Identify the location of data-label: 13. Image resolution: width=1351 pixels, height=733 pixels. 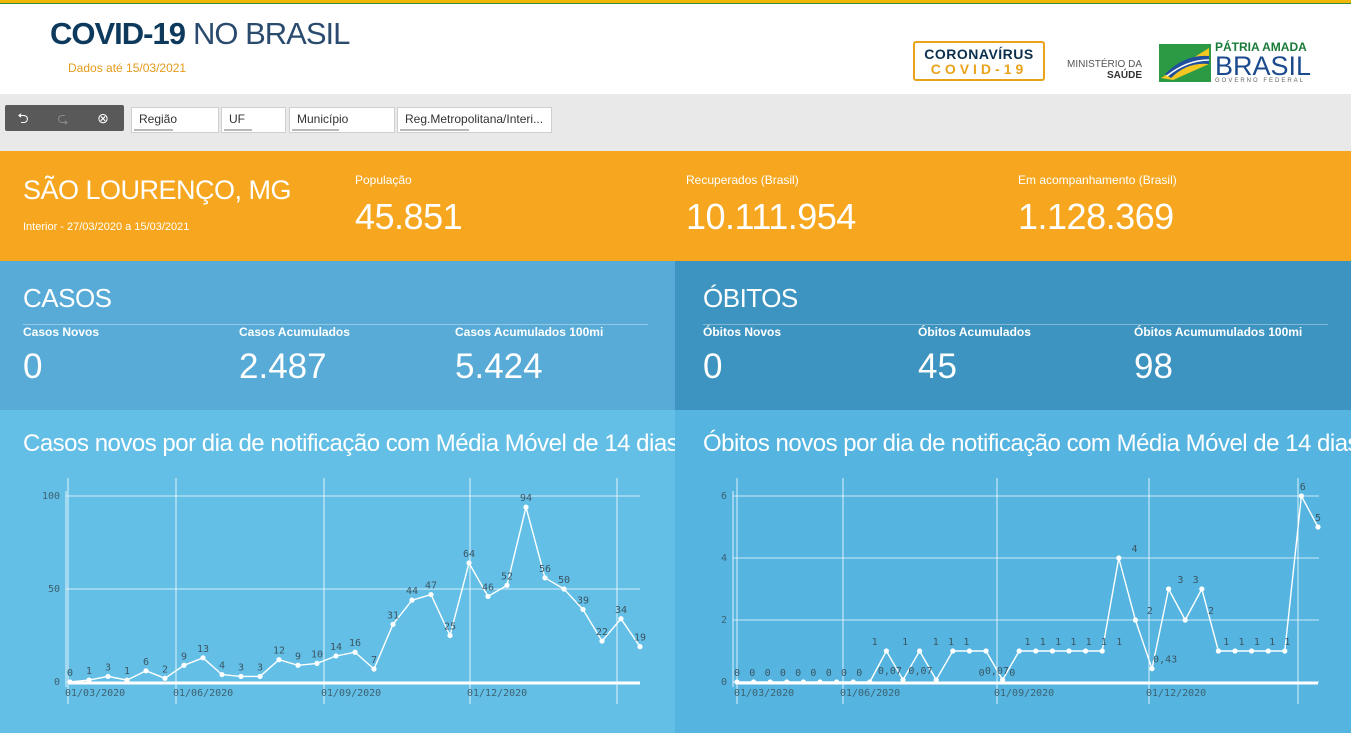
(203, 649).